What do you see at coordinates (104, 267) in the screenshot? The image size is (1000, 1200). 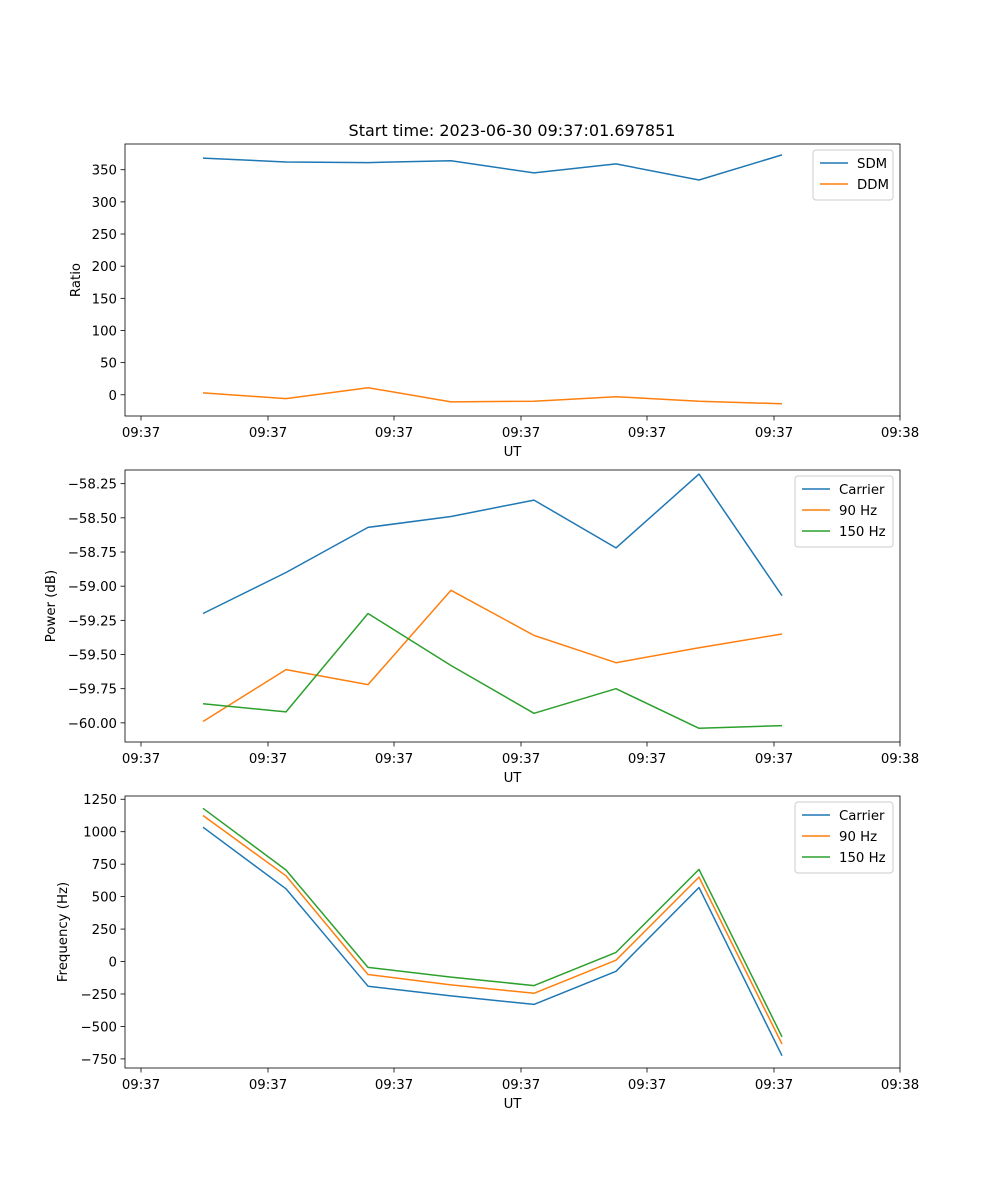 I see `y-tick-label: 200` at bounding box center [104, 267].